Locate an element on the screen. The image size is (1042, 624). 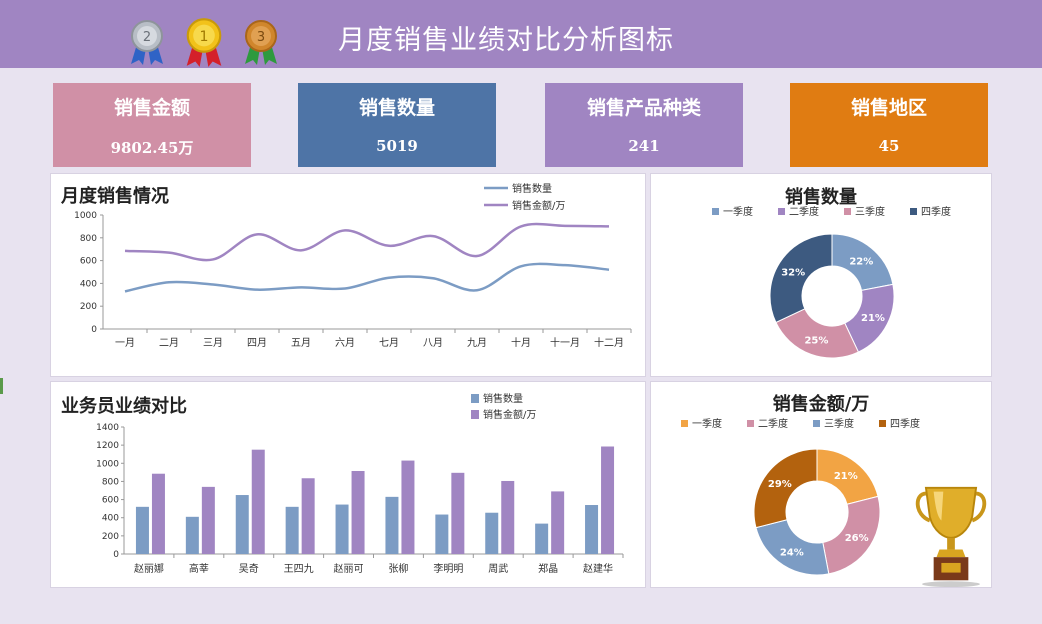
kpi-label: 销售金额 is located at coordinates (151, 108).